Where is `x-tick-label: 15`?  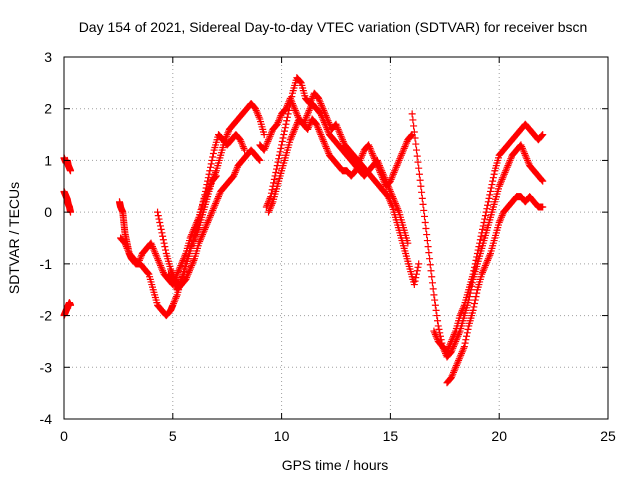
x-tick-label: 15 is located at coordinates (391, 436).